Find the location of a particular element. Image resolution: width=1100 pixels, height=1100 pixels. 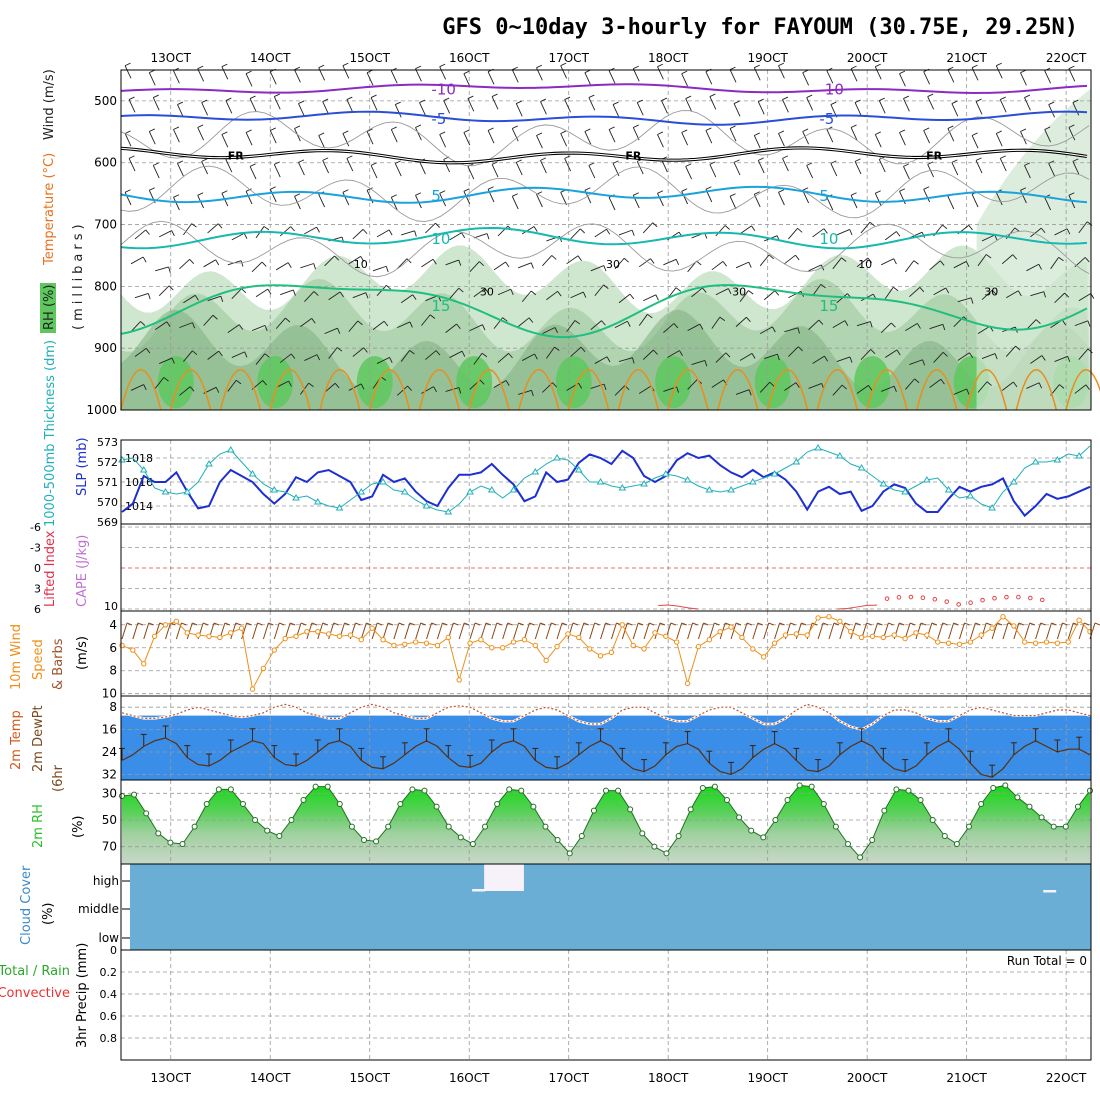

y-tick-label: 1000 is located at coordinates (101, 410).